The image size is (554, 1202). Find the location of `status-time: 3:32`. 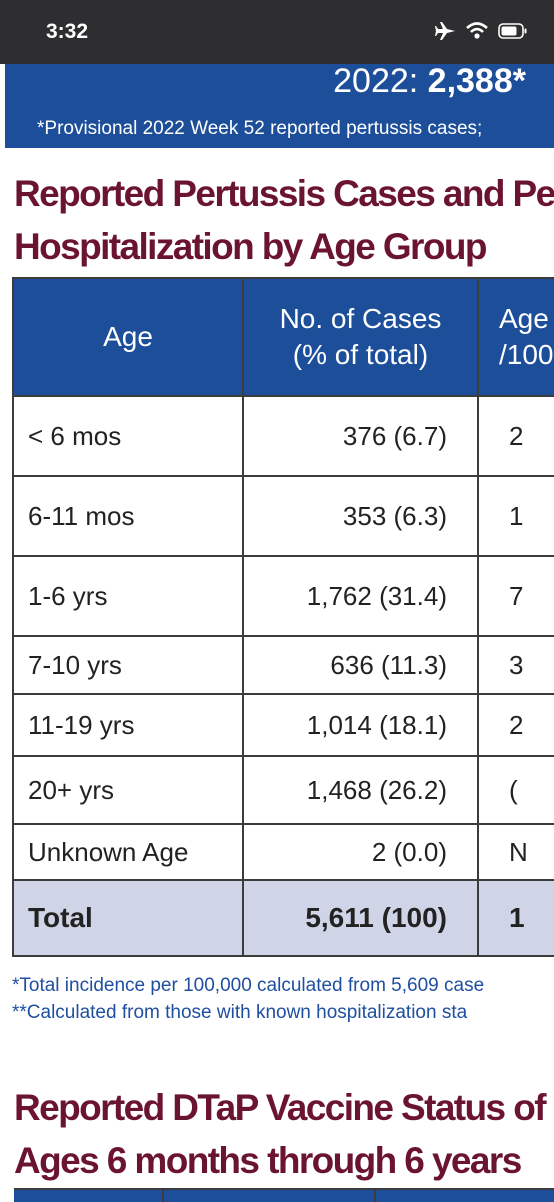

status-time: 3:32 is located at coordinates (67, 31).